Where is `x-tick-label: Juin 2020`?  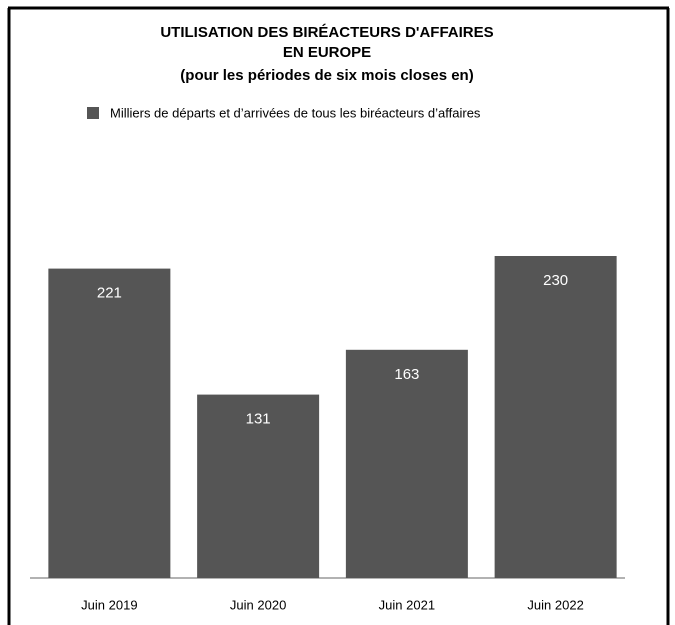
x-tick-label: Juin 2020 is located at coordinates (258, 604).